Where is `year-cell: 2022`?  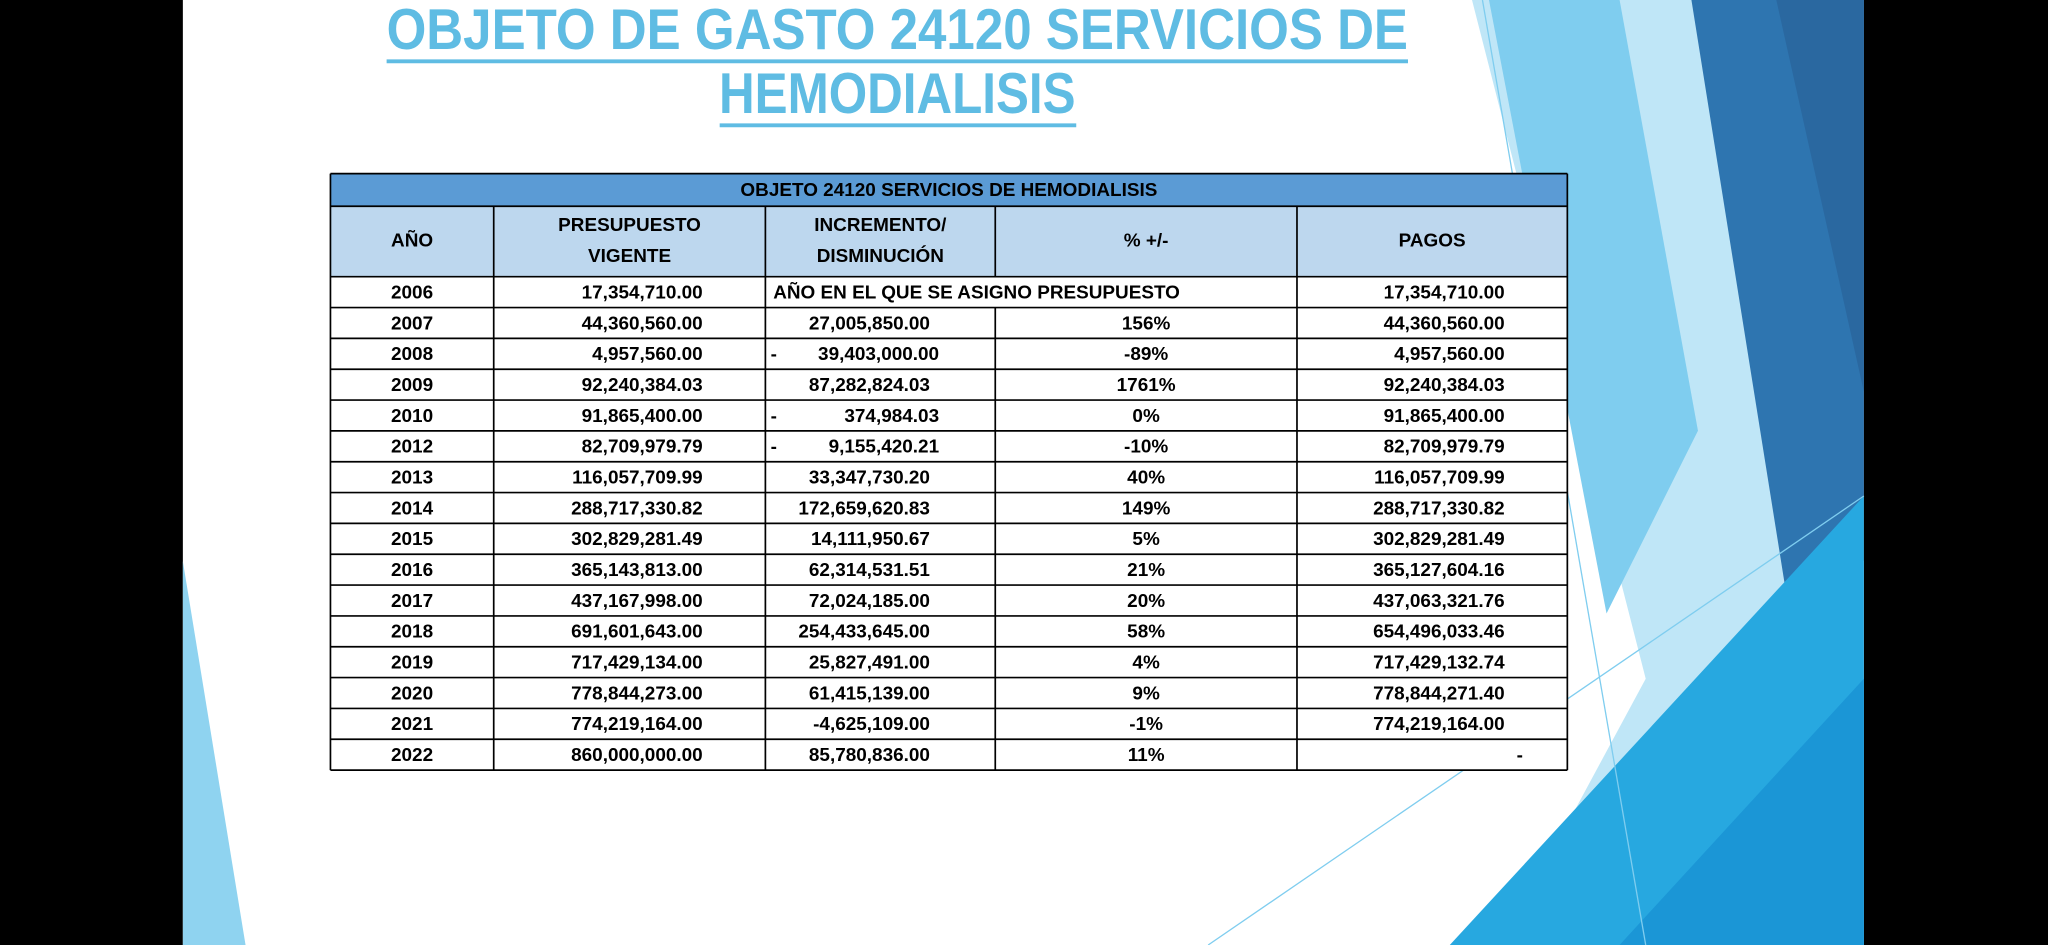
year-cell: 2022 is located at coordinates (412, 755).